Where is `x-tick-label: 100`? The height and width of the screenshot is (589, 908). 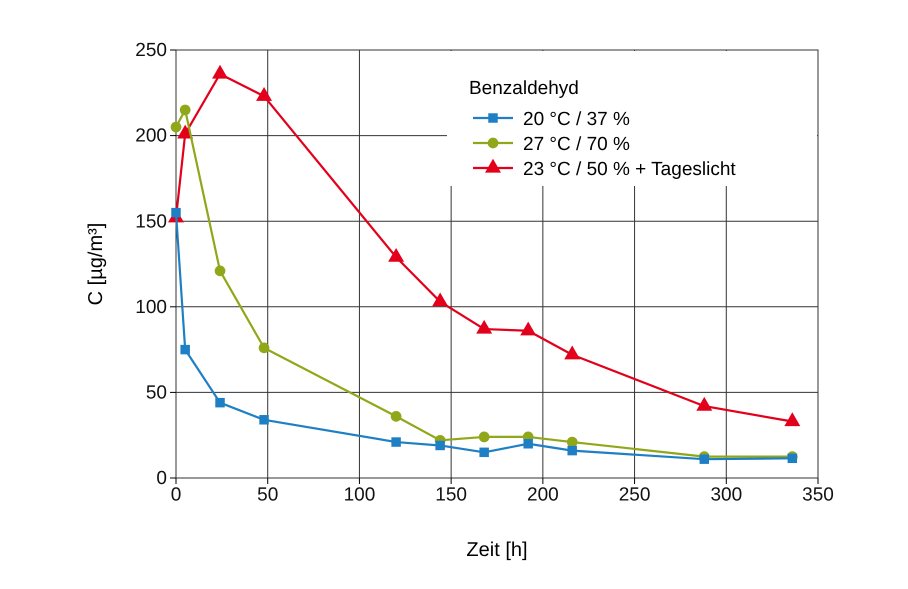 x-tick-label: 100 is located at coordinates (360, 495).